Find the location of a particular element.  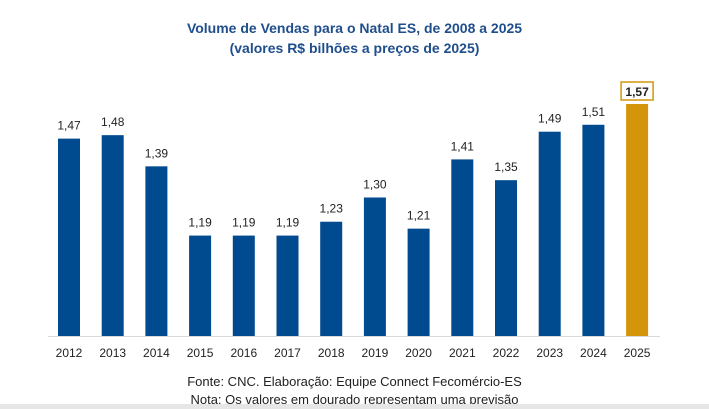

bar-2024 is located at coordinates (593, 230).